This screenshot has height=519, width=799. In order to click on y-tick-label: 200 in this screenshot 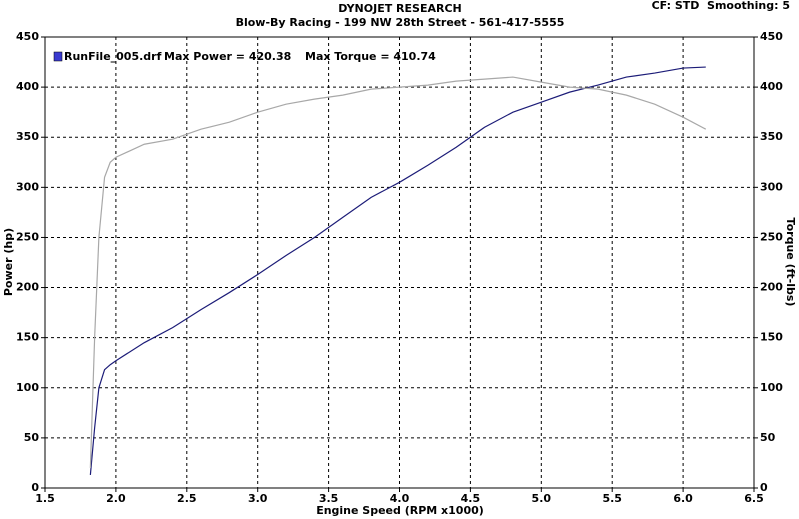, I will do `click(27, 287)`.